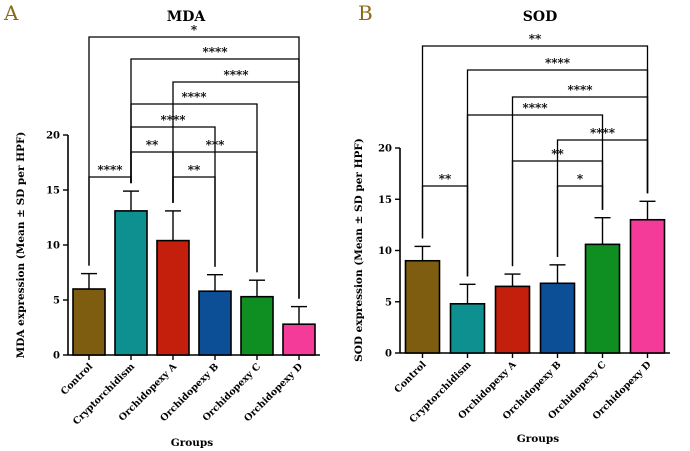 This screenshot has height=451, width=690. I want to click on y-axis-label: MDA expression (Mean ± SD per HPF), so click(21, 245).